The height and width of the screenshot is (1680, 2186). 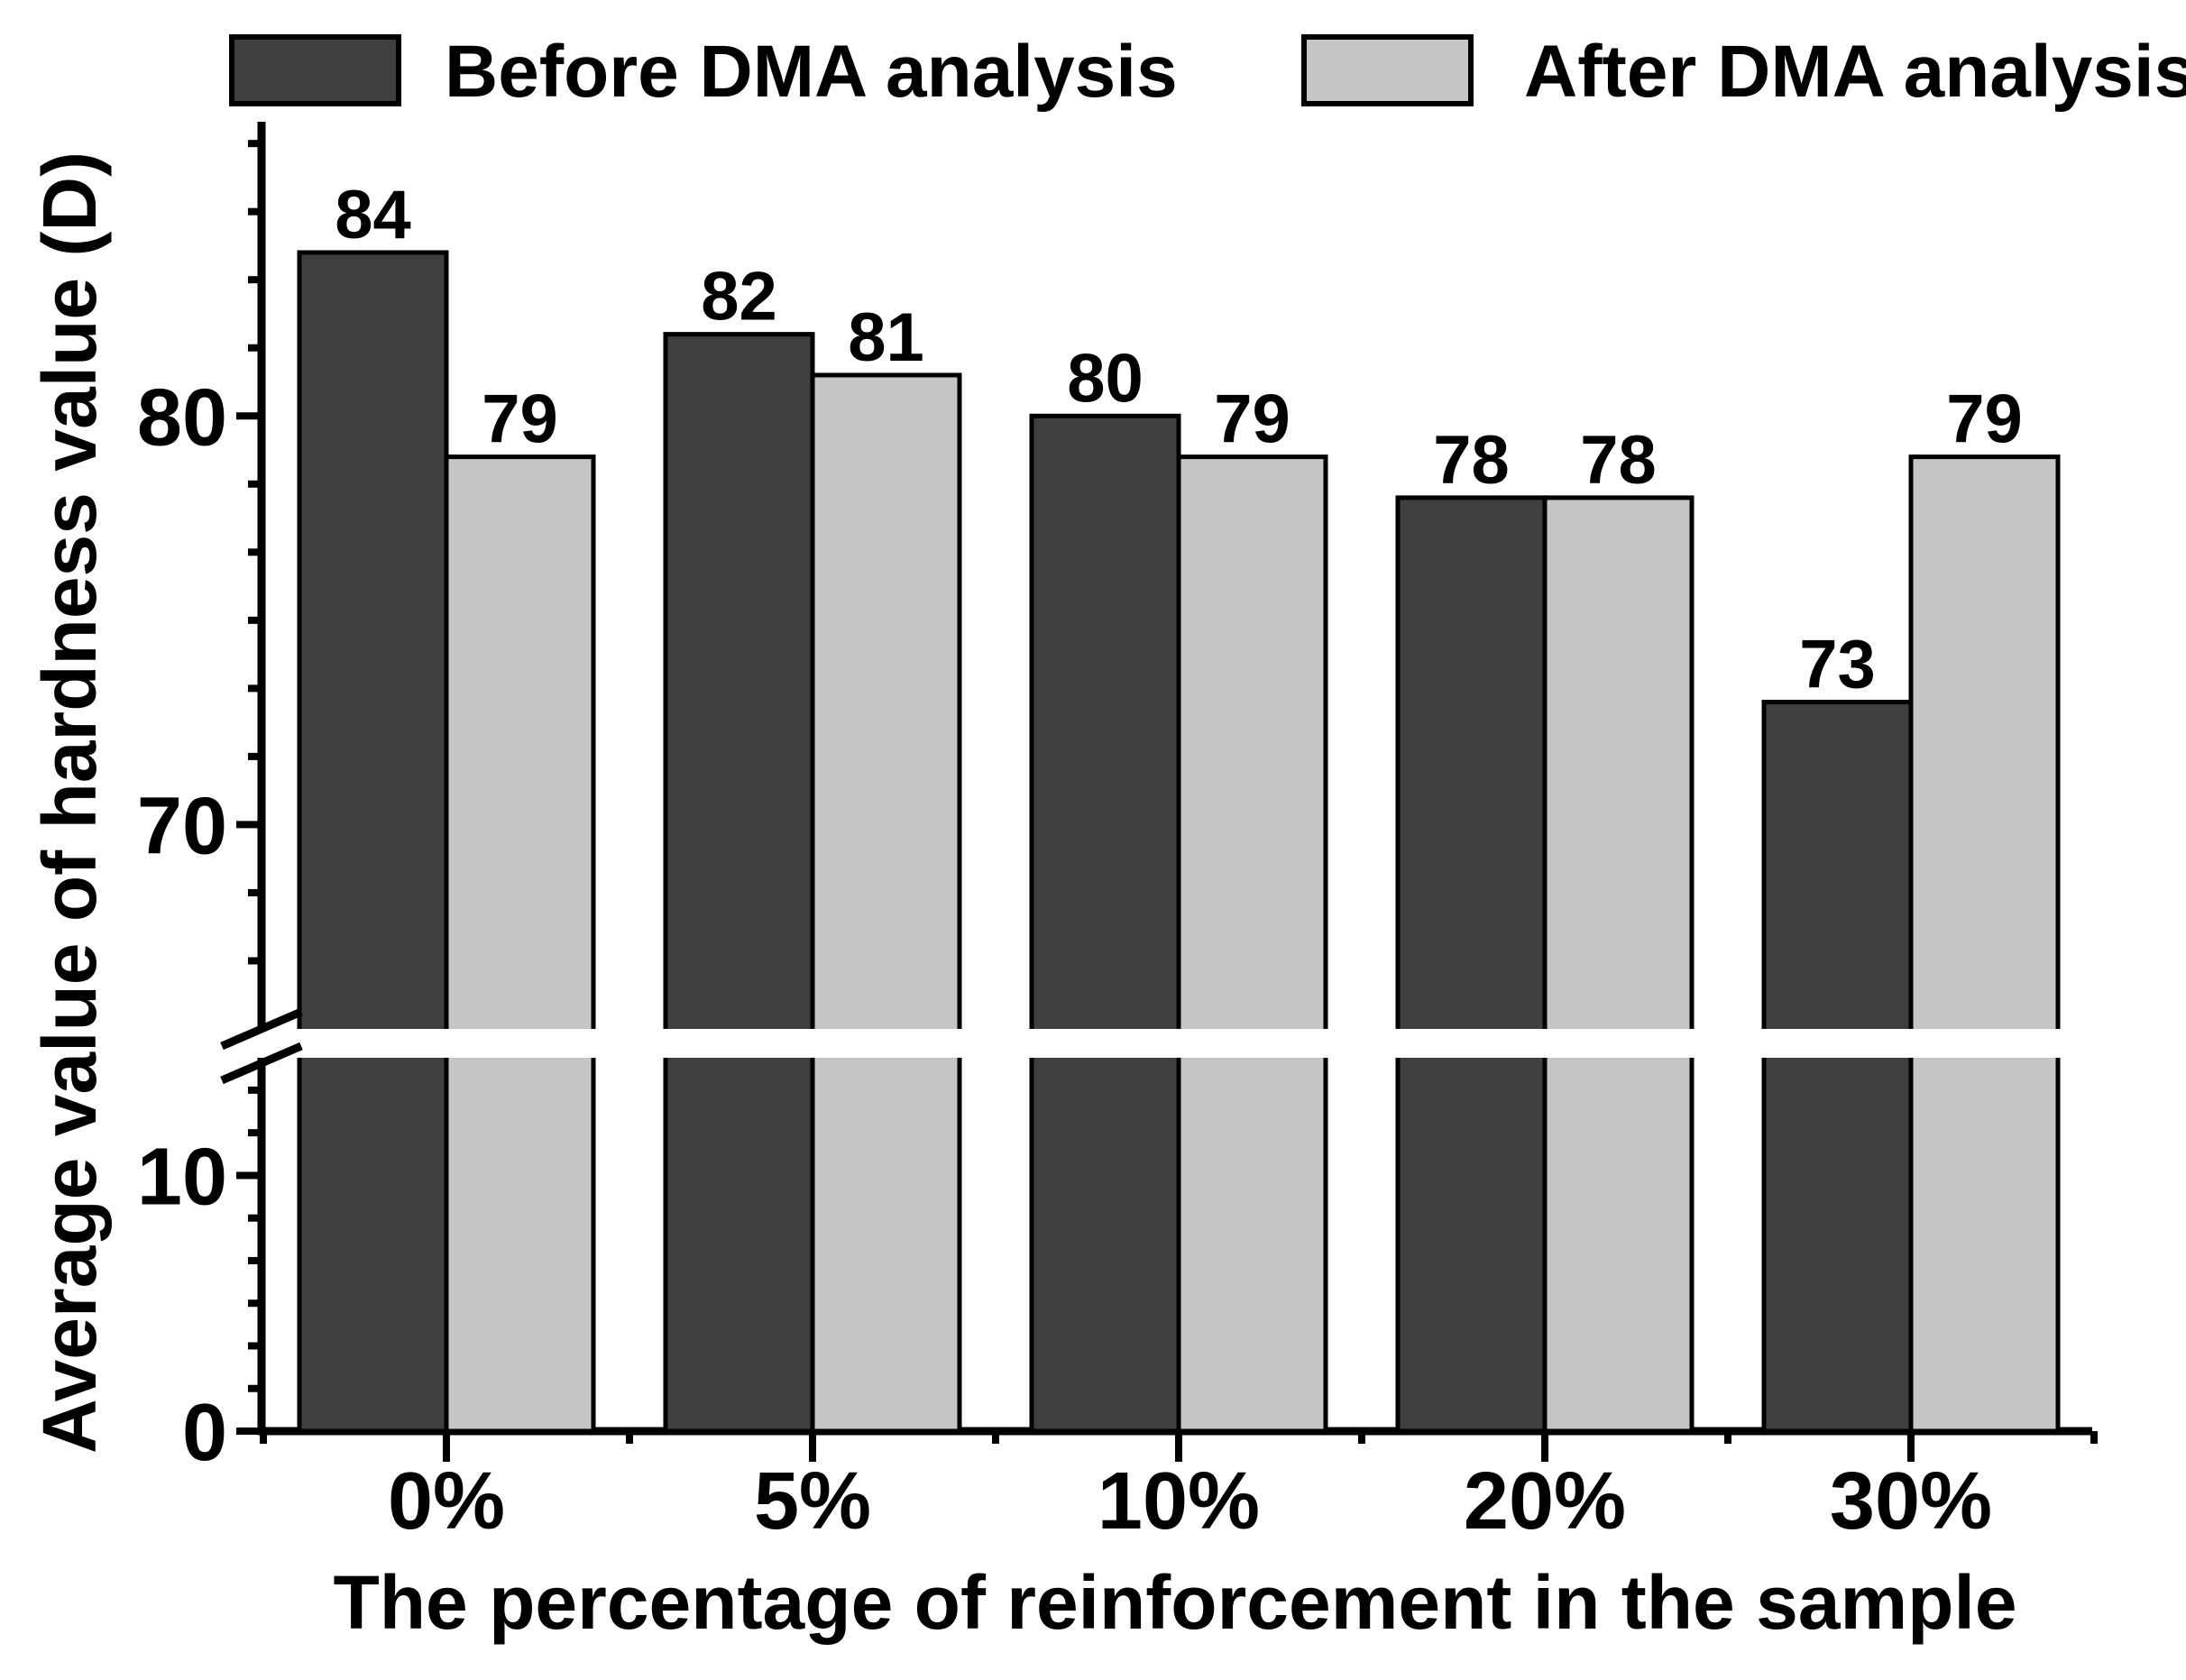 What do you see at coordinates (1158, 1043) in the screenshot?
I see `axis-break-band` at bounding box center [1158, 1043].